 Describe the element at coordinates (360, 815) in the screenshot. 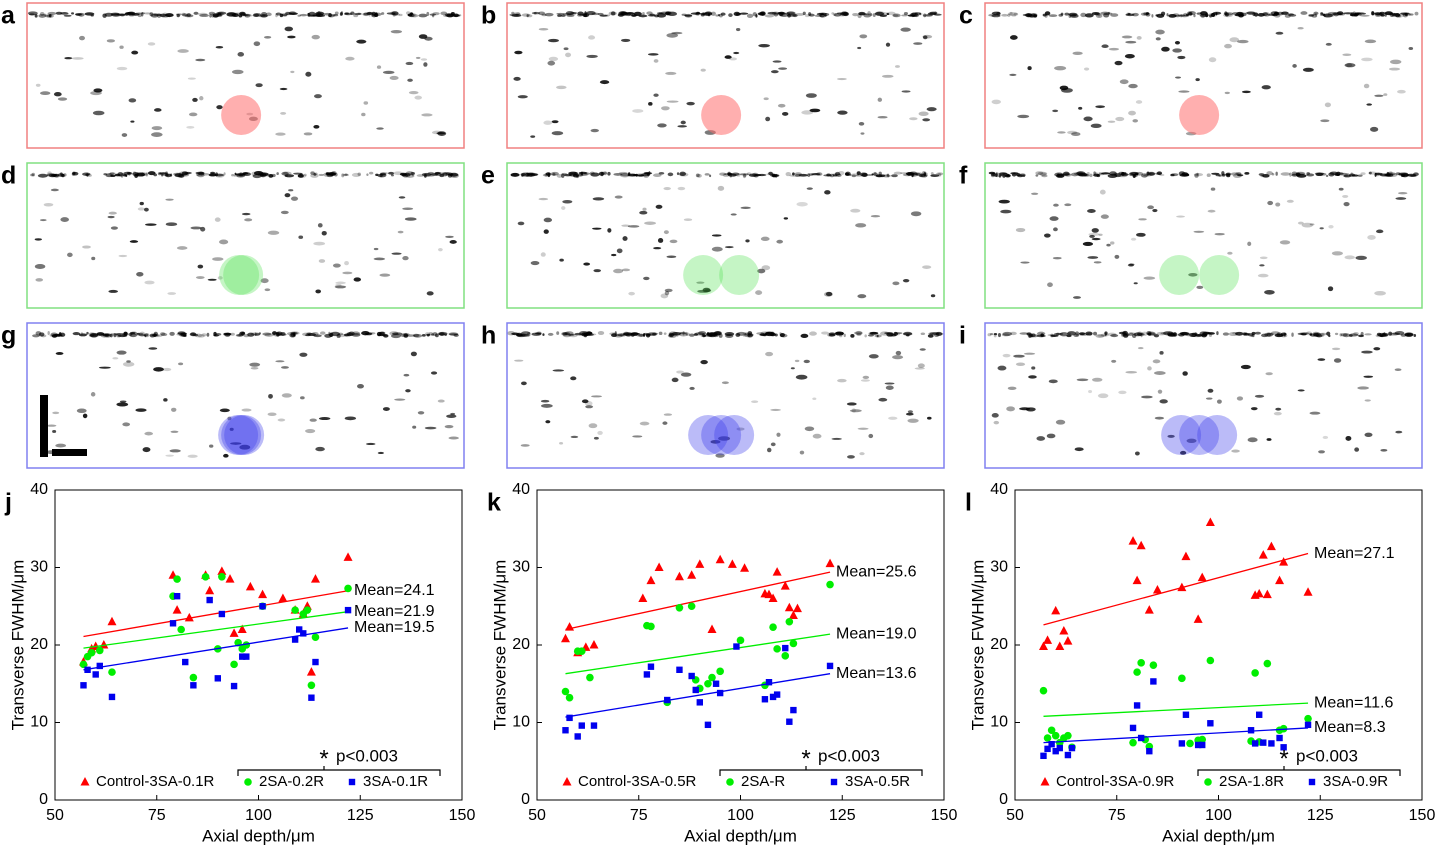

I see `x-tick-label: 125` at that location.